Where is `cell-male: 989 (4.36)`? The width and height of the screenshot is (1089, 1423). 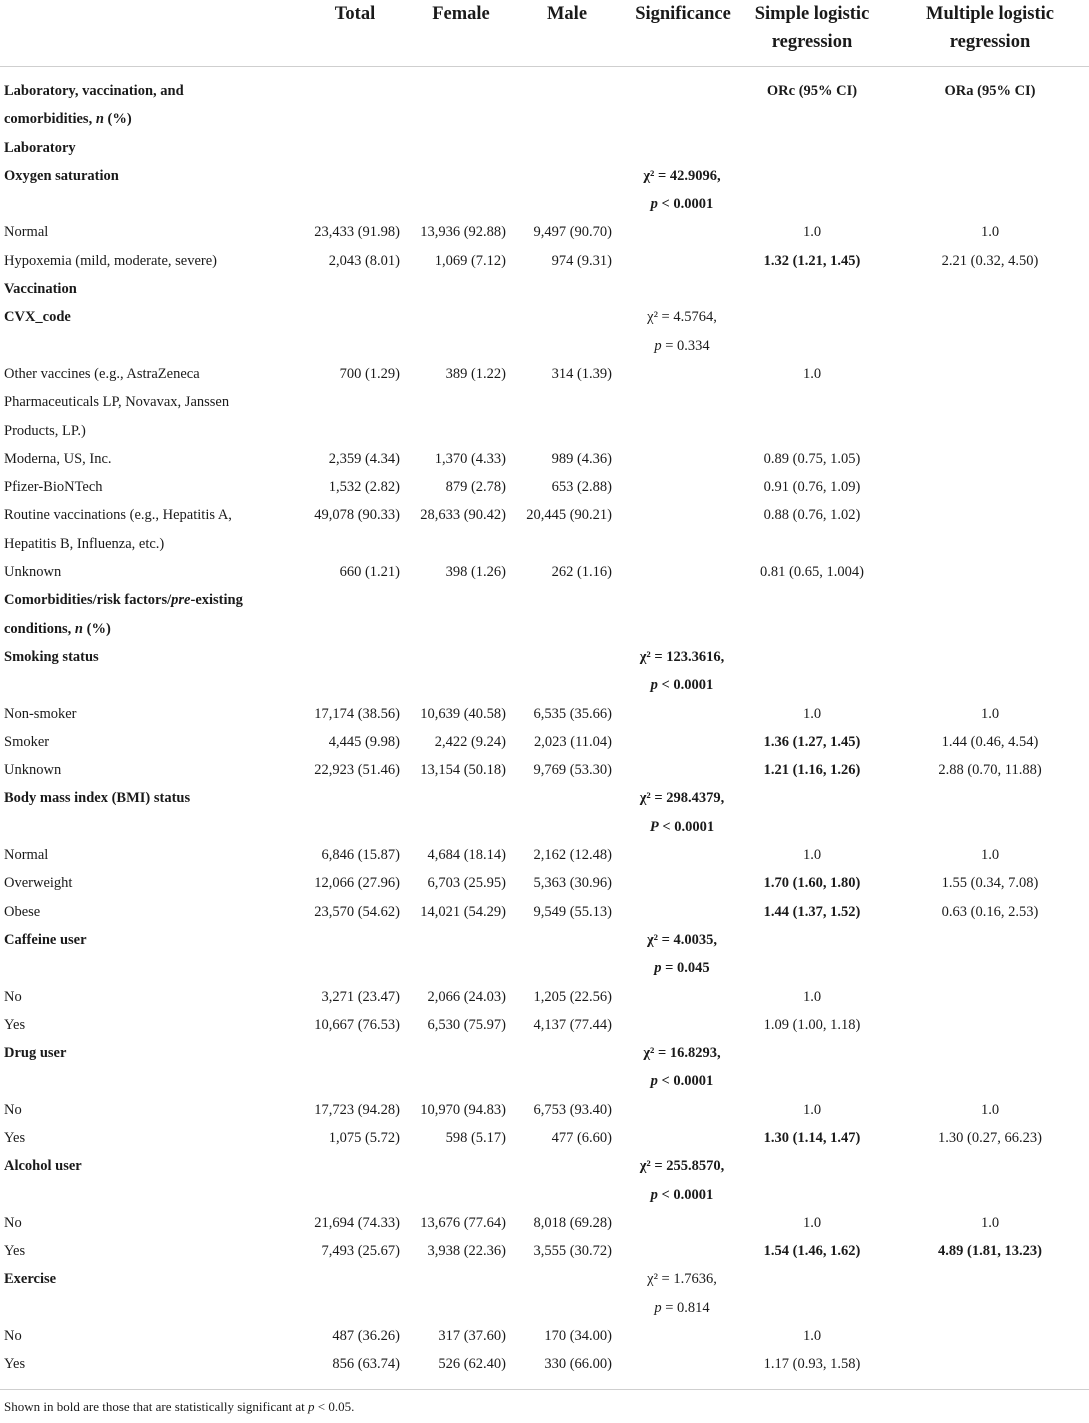
cell-male: 989 (4.36) is located at coordinates (581, 458).